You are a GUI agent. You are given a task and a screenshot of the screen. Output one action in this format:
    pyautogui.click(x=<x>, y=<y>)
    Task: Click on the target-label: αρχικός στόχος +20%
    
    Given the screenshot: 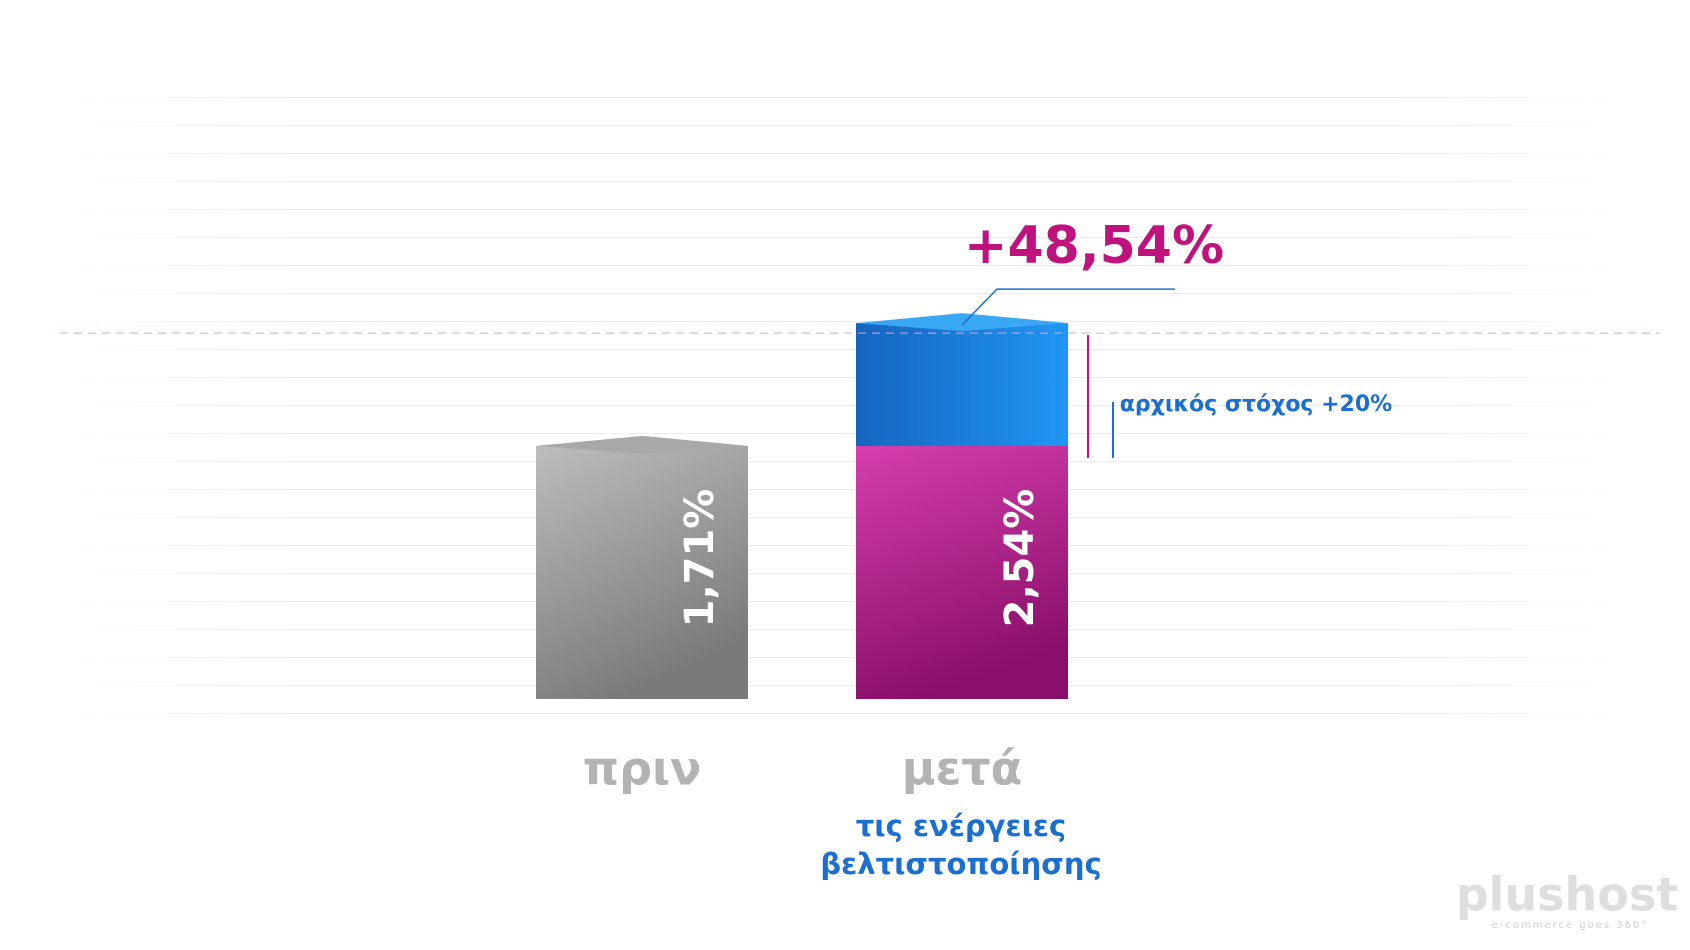 What is the action you would take?
    pyautogui.click(x=1256, y=404)
    